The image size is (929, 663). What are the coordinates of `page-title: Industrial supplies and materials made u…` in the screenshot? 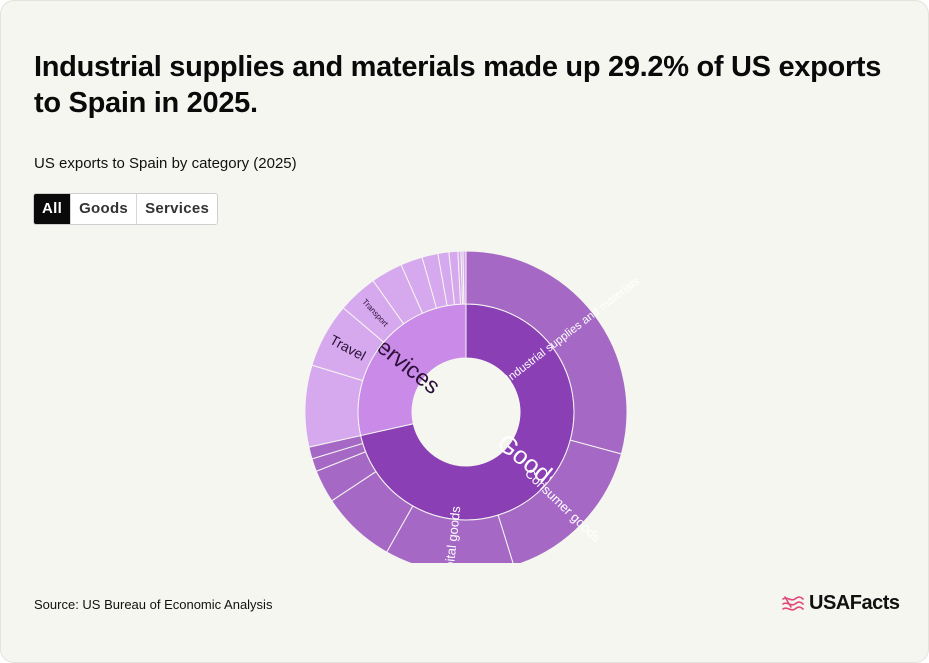 It's located at (458, 85).